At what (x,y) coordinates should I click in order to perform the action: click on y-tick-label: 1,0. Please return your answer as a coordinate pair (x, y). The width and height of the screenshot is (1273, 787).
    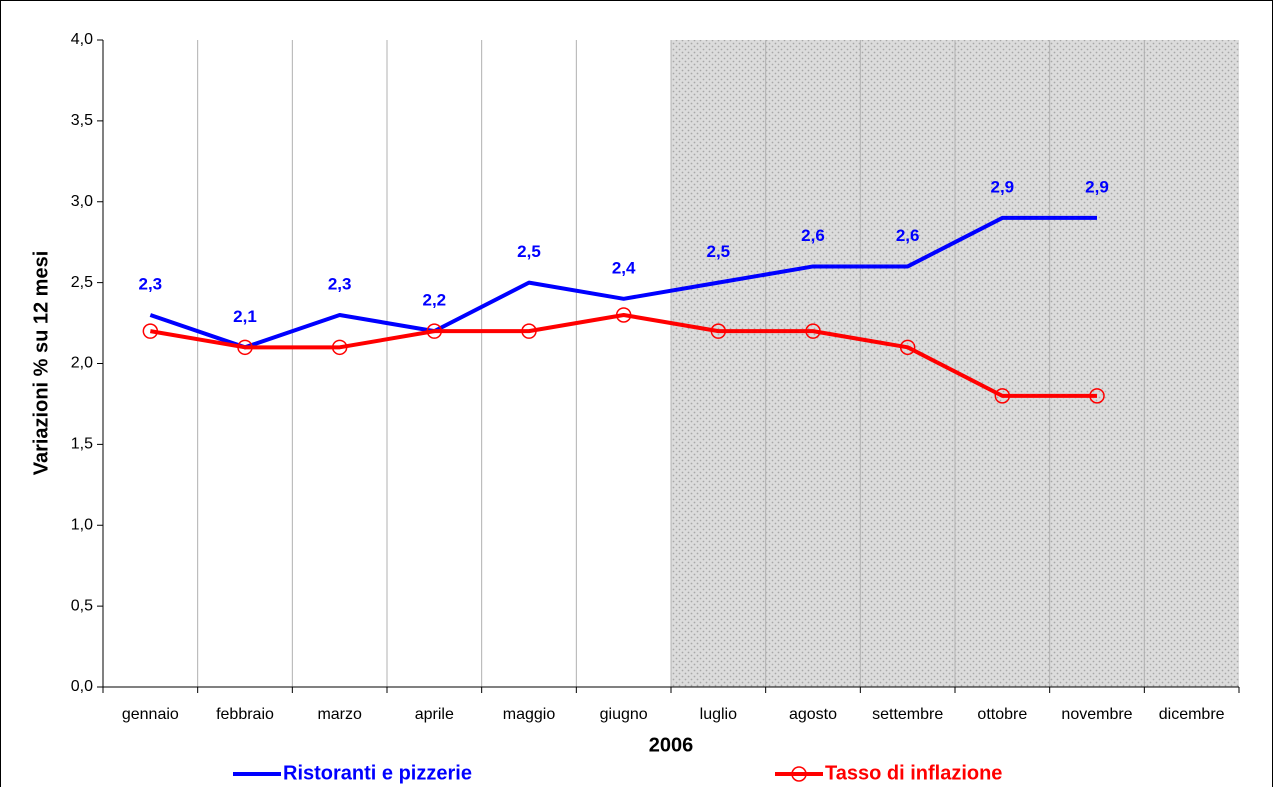
    Looking at the image, I should click on (82, 524).